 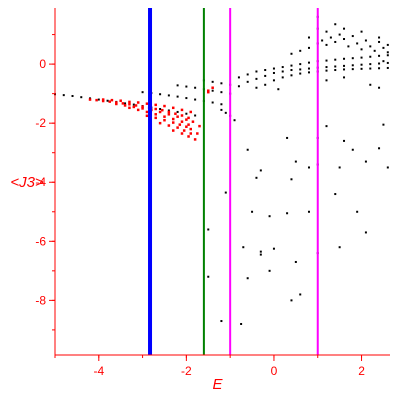 What do you see at coordinates (40, 241) in the screenshot?
I see `y-tick-label: -6` at bounding box center [40, 241].